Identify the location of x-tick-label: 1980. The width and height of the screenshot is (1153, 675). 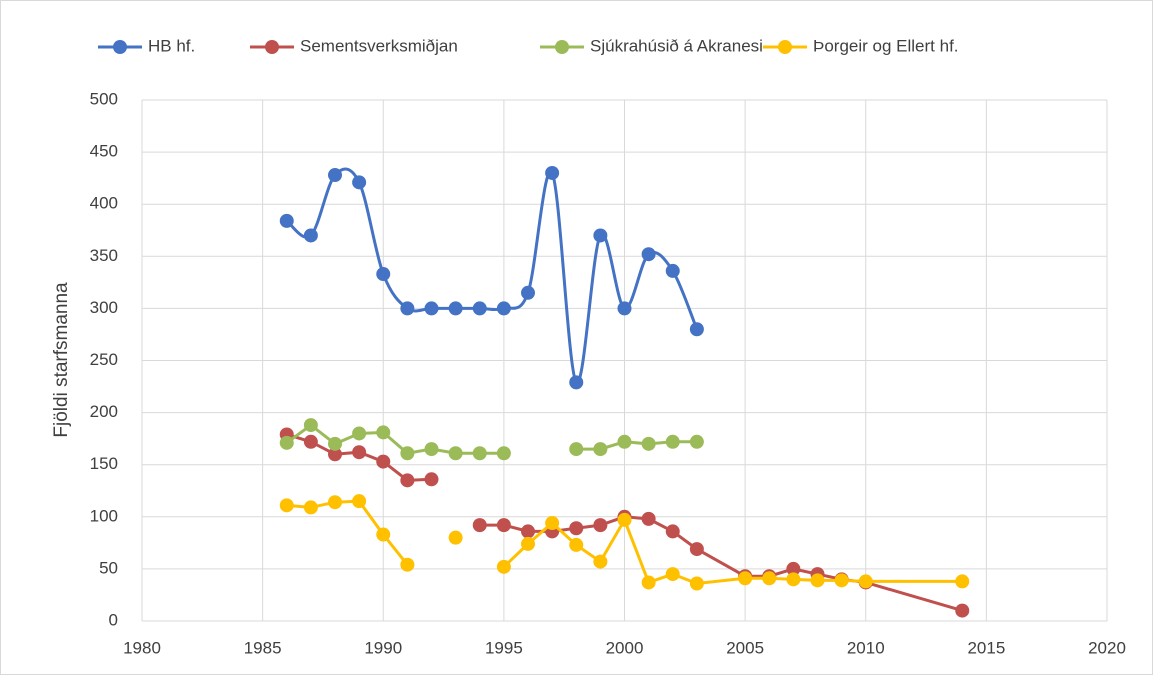
(142, 647).